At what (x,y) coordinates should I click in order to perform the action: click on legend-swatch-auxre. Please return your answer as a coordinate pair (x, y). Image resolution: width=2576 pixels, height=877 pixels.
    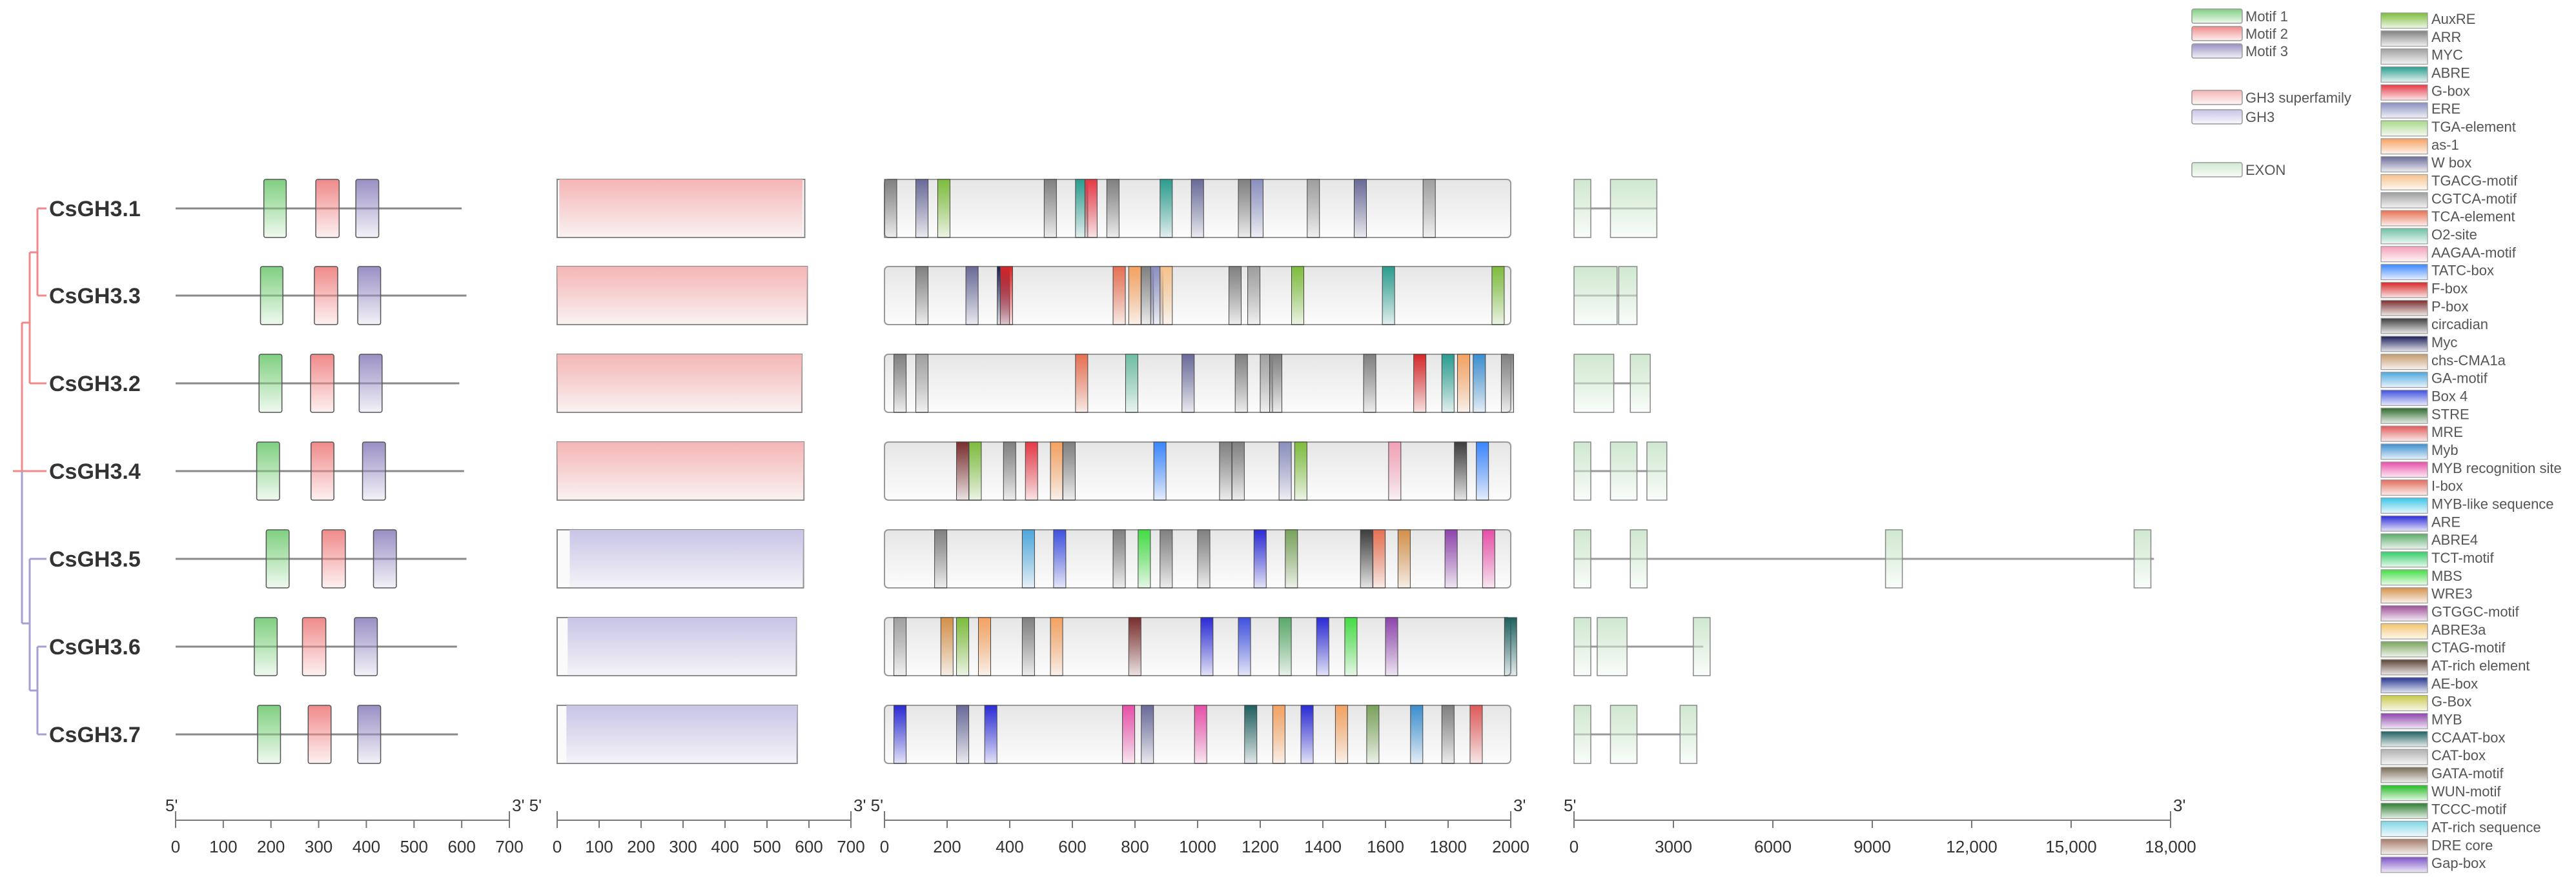
    Looking at the image, I should click on (2404, 20).